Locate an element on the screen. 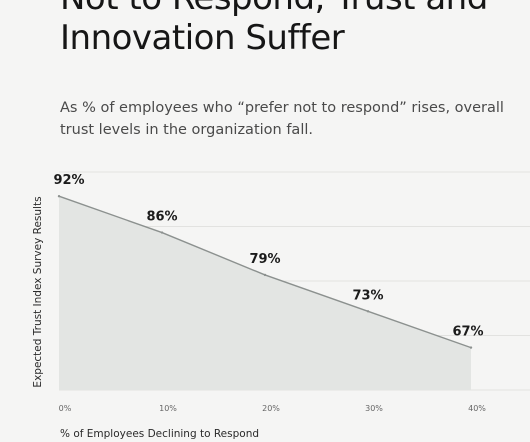 This screenshot has width=530, height=442. x-tick-label: 20% is located at coordinates (271, 408).